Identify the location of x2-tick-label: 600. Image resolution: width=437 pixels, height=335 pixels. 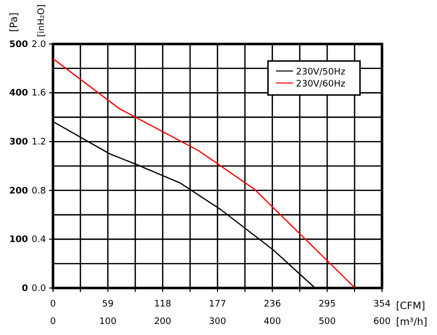
(382, 321).